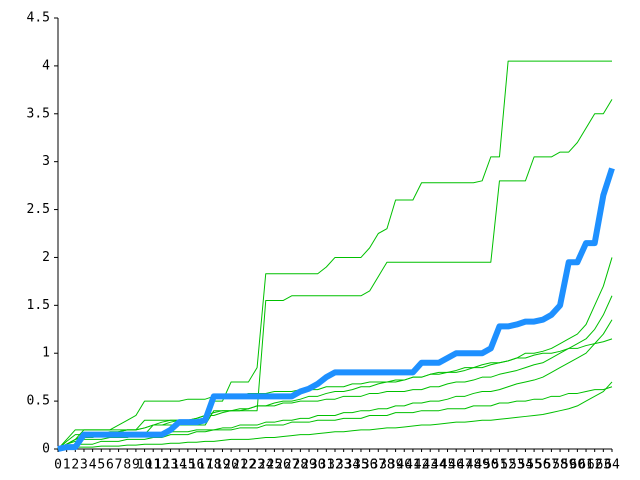  Describe the element at coordinates (439, 465) in the screenshot. I see `x-tick-label: 44` at that location.